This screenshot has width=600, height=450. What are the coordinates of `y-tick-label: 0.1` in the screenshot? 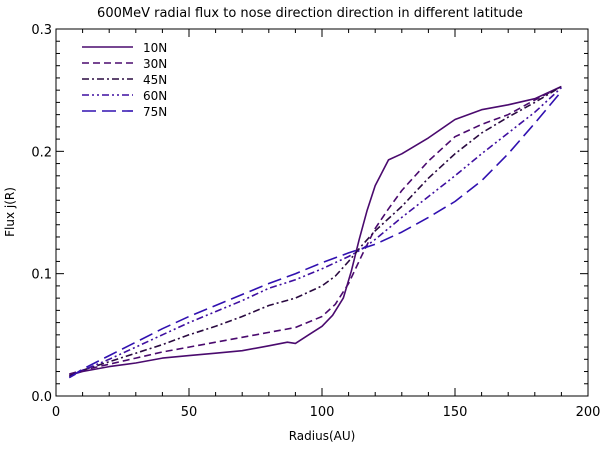 It's located at (41, 275).